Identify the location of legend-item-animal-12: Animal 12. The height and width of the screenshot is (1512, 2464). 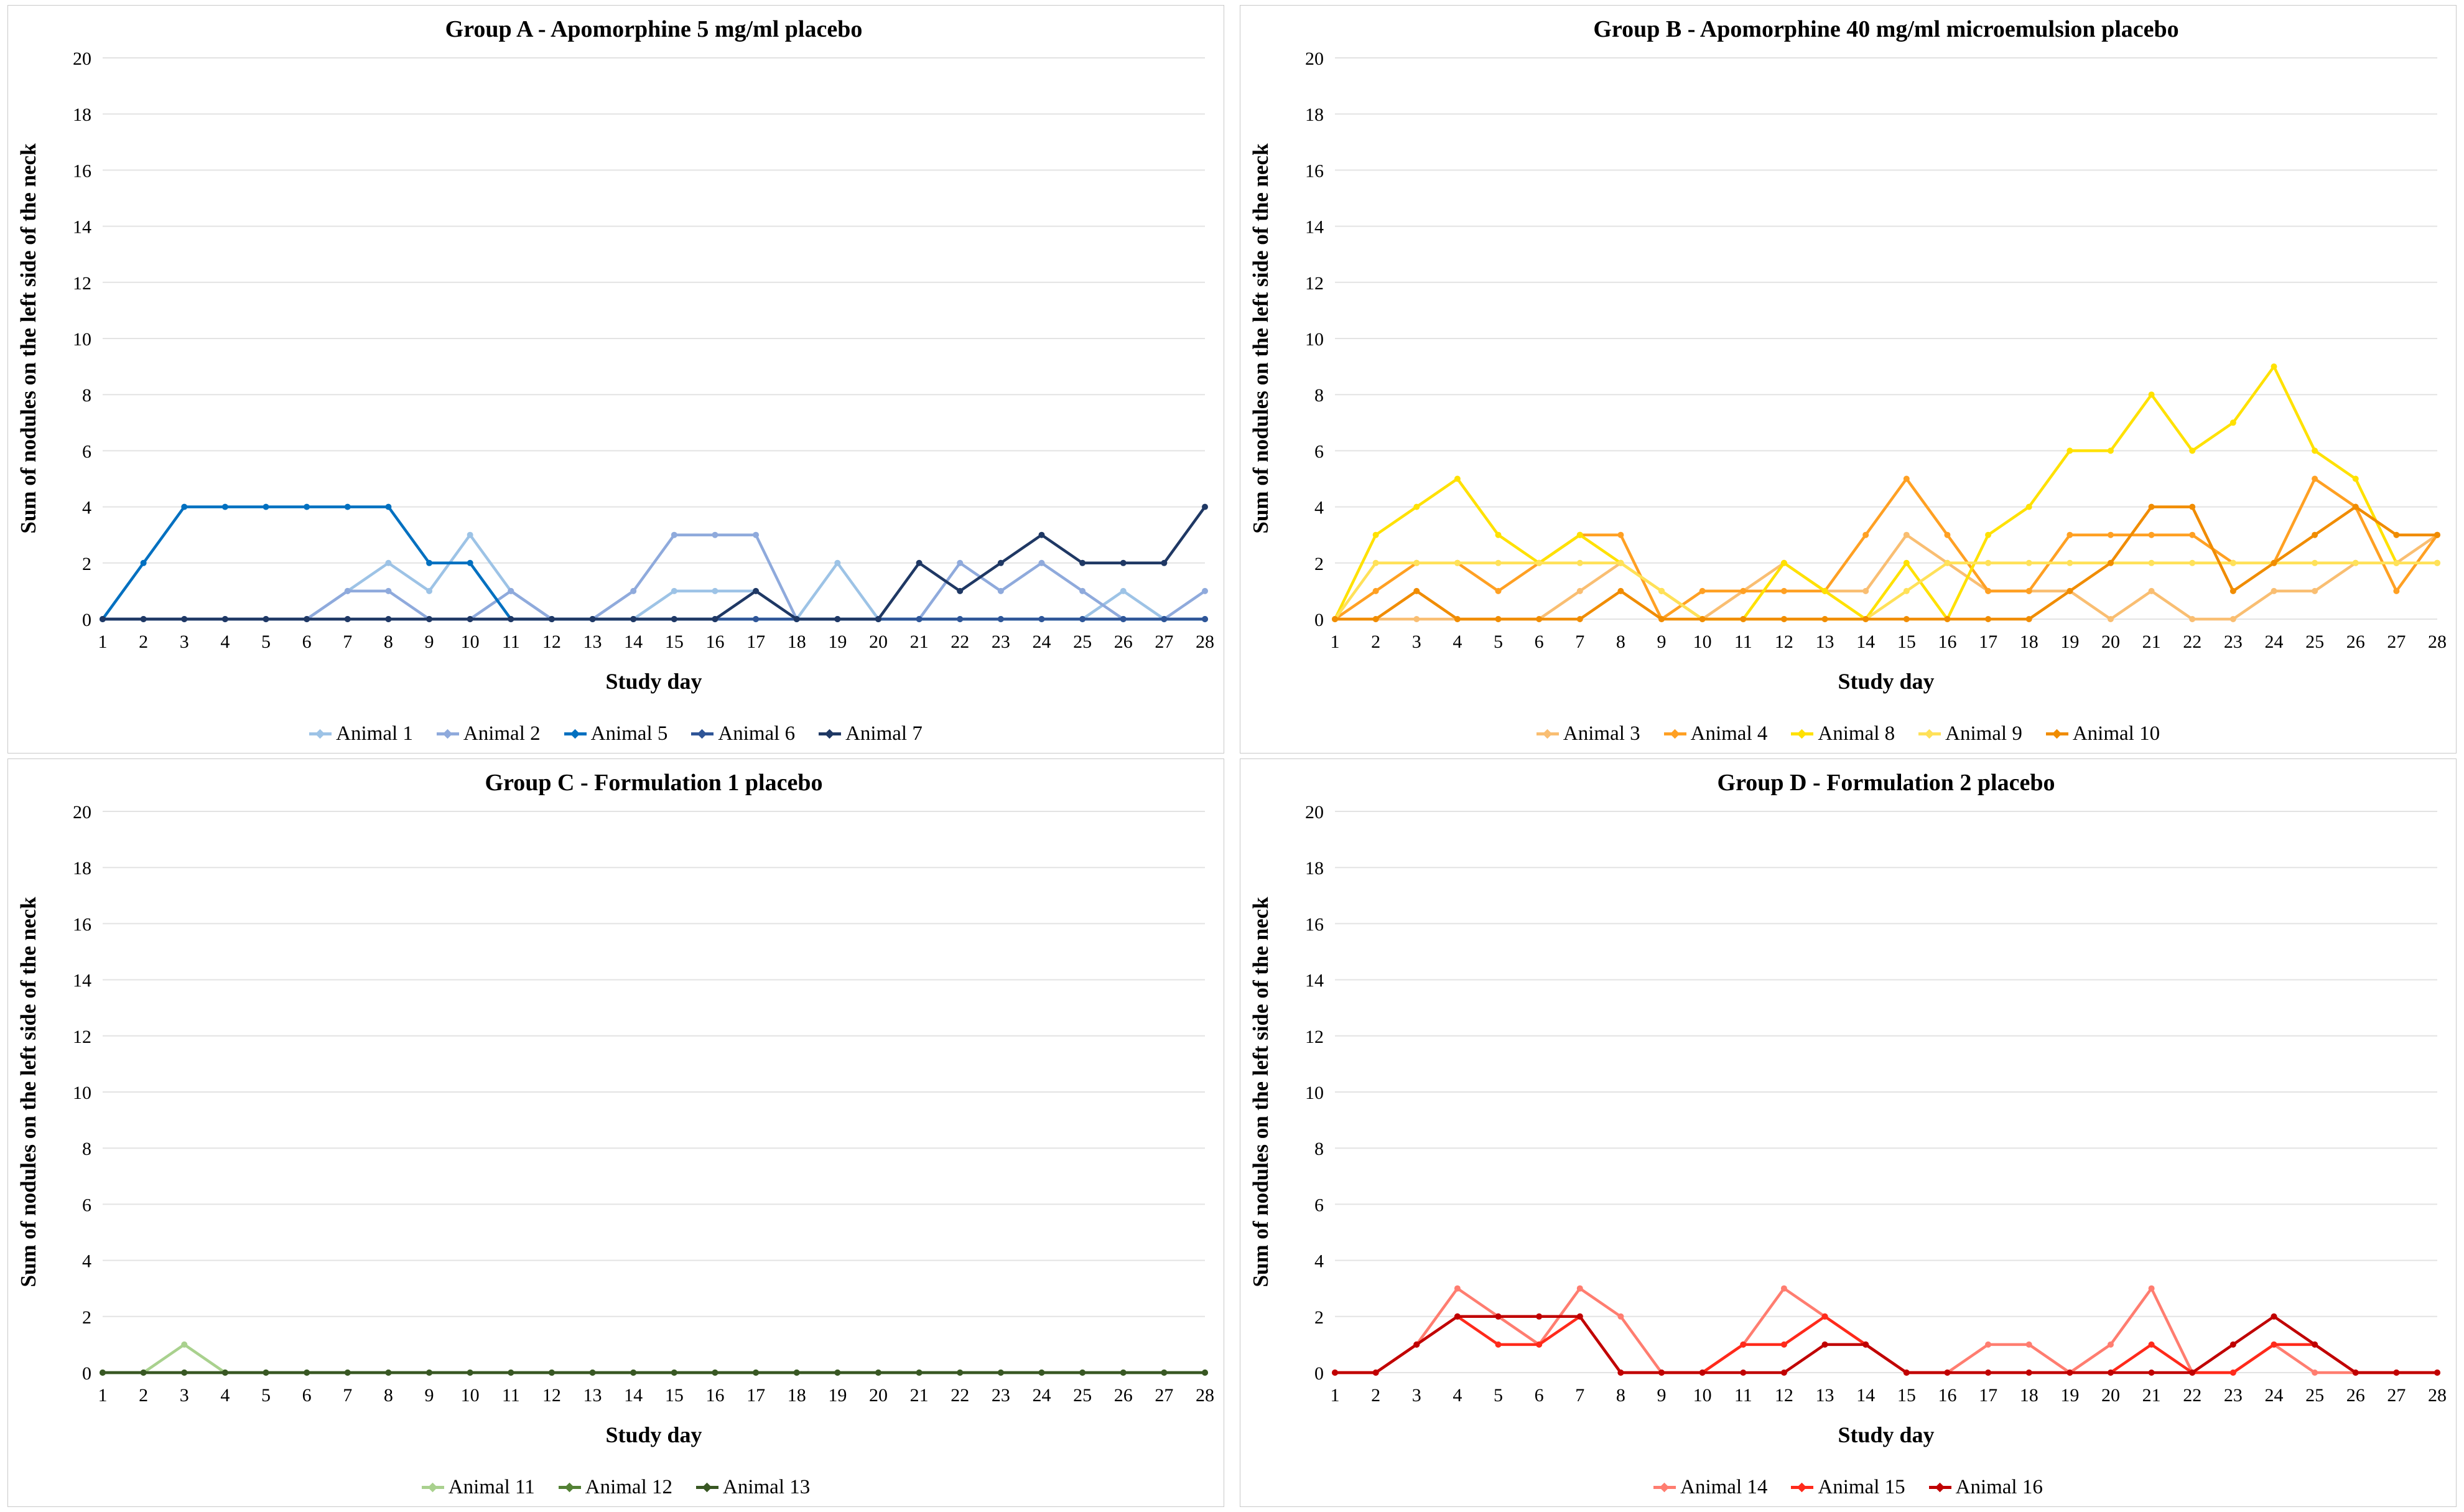
(615, 1487).